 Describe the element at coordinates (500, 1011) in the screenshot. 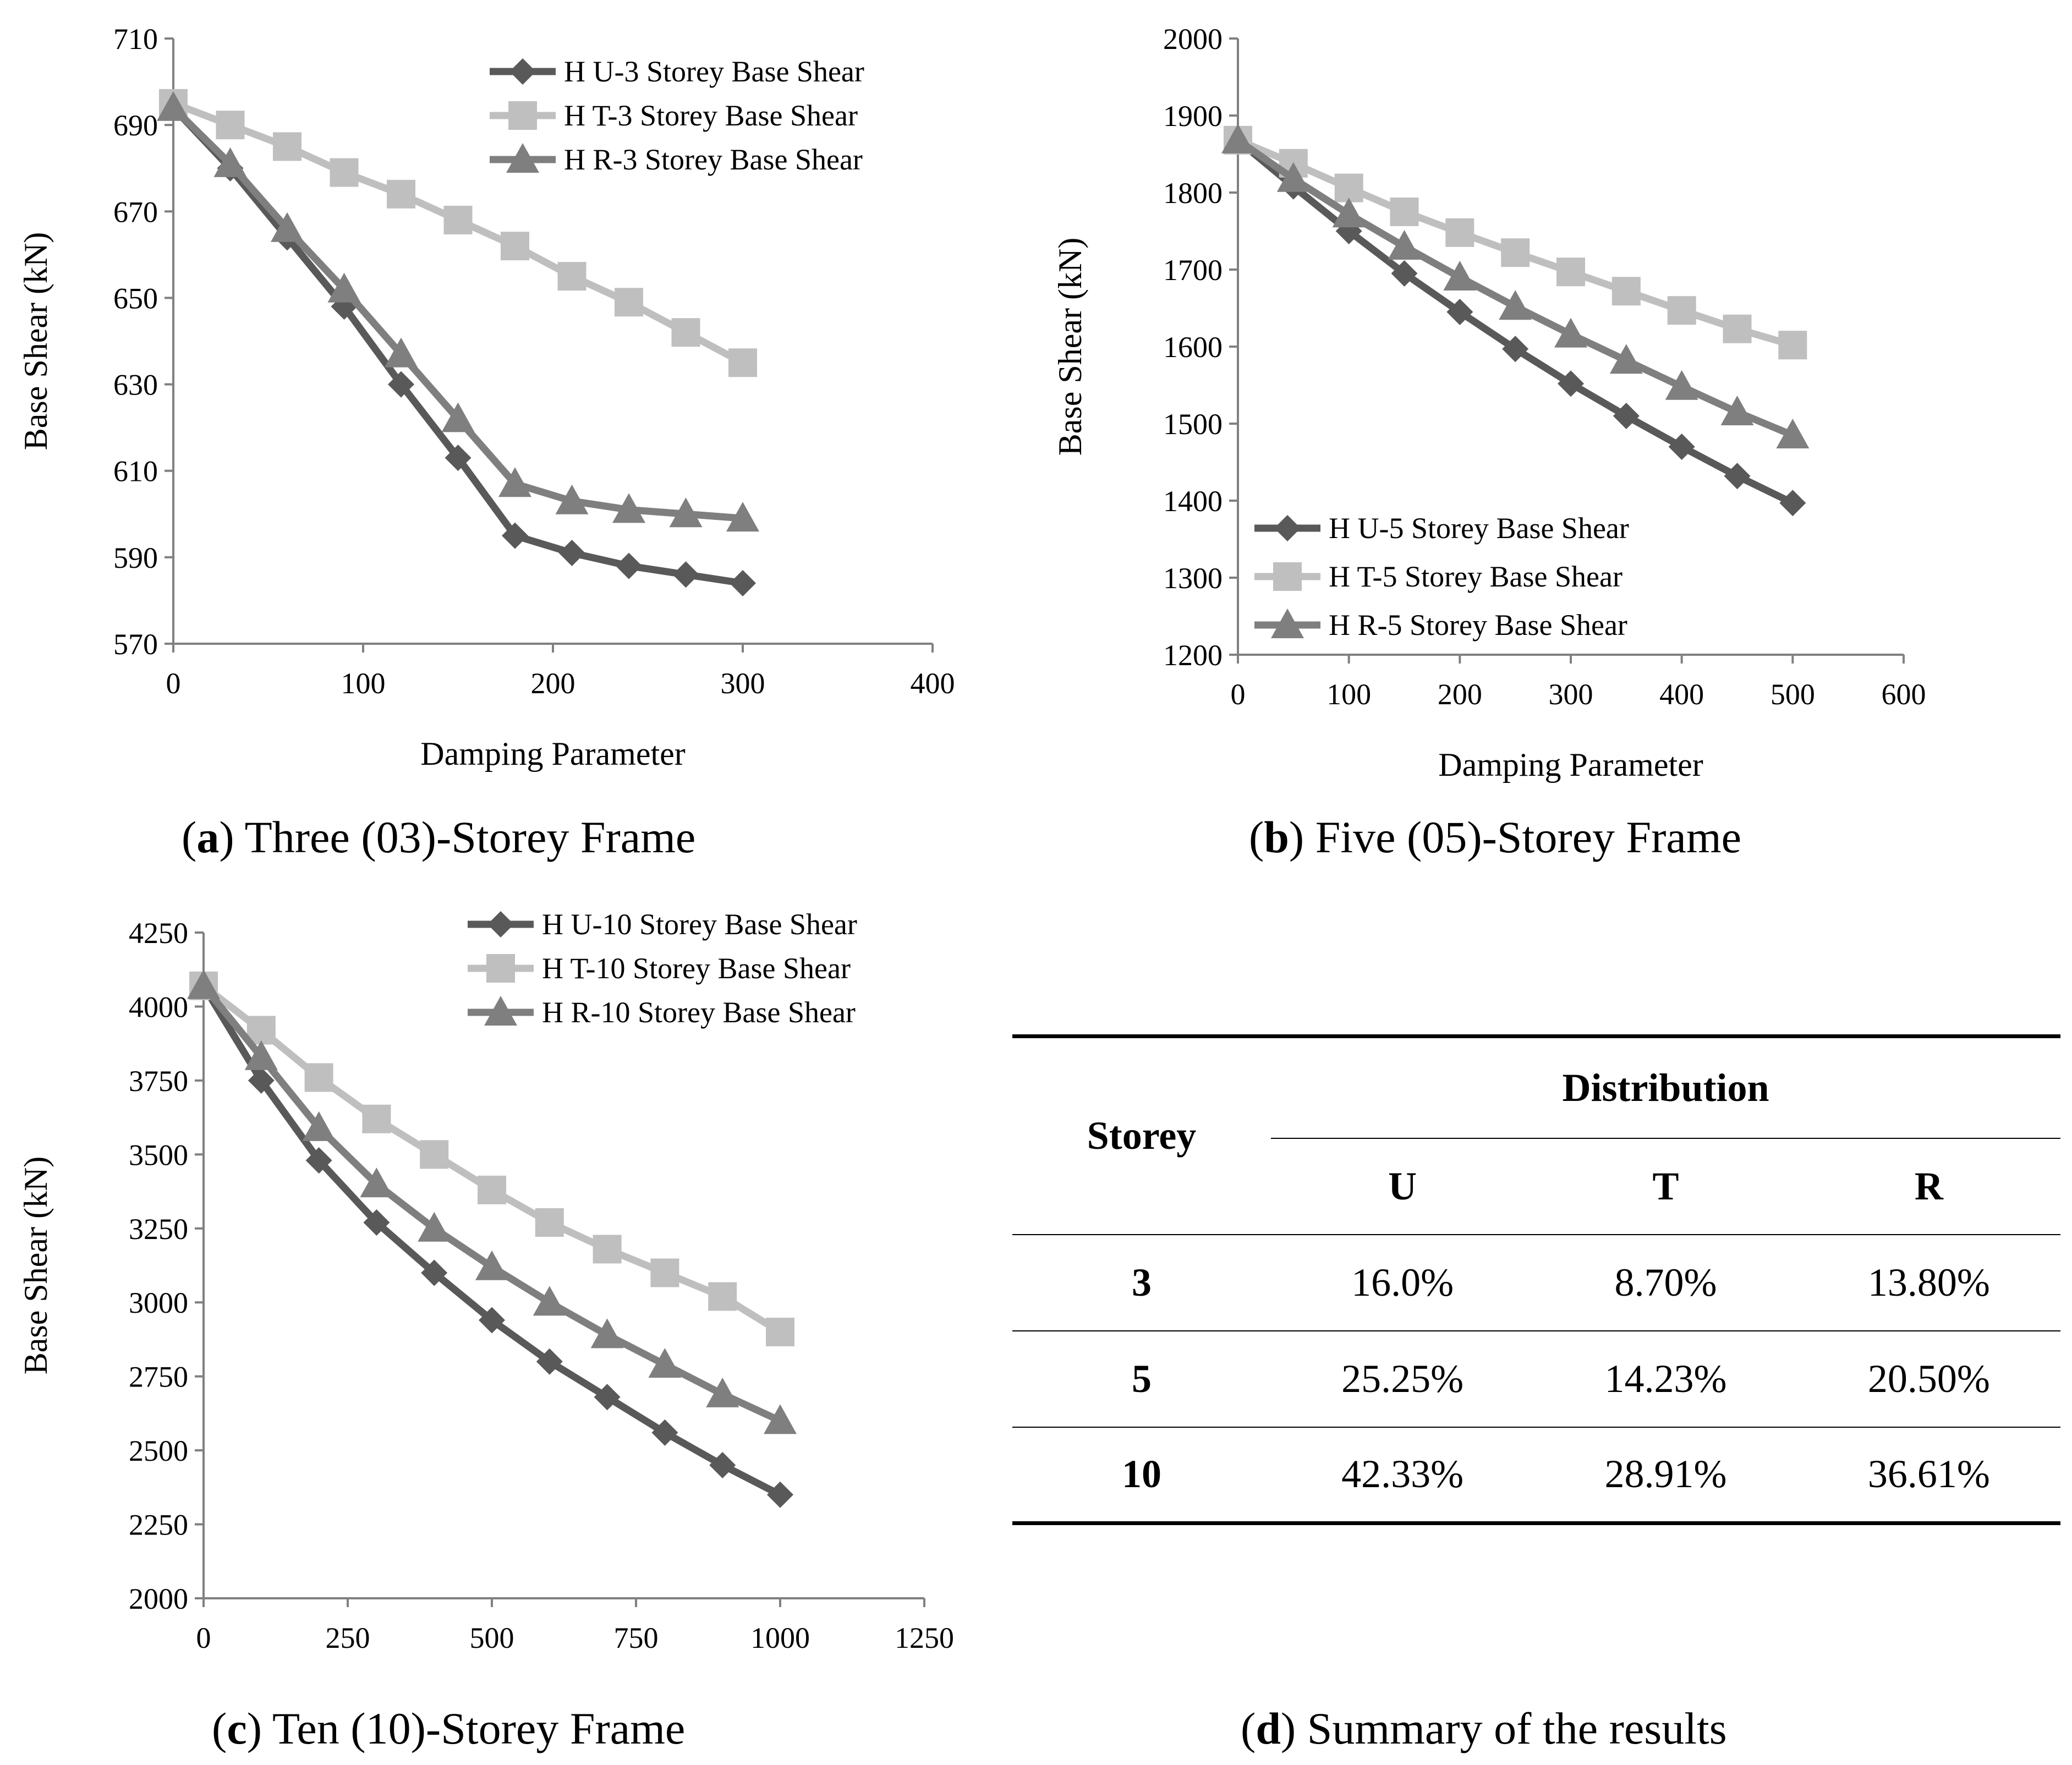

I see `legend-marker-R` at that location.